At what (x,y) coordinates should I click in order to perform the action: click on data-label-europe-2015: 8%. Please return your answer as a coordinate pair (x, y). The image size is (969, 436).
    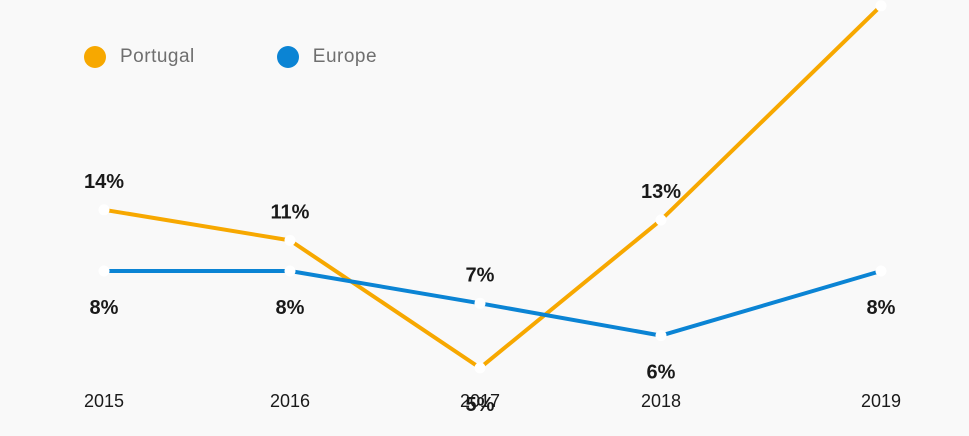
    Looking at the image, I should click on (104, 308).